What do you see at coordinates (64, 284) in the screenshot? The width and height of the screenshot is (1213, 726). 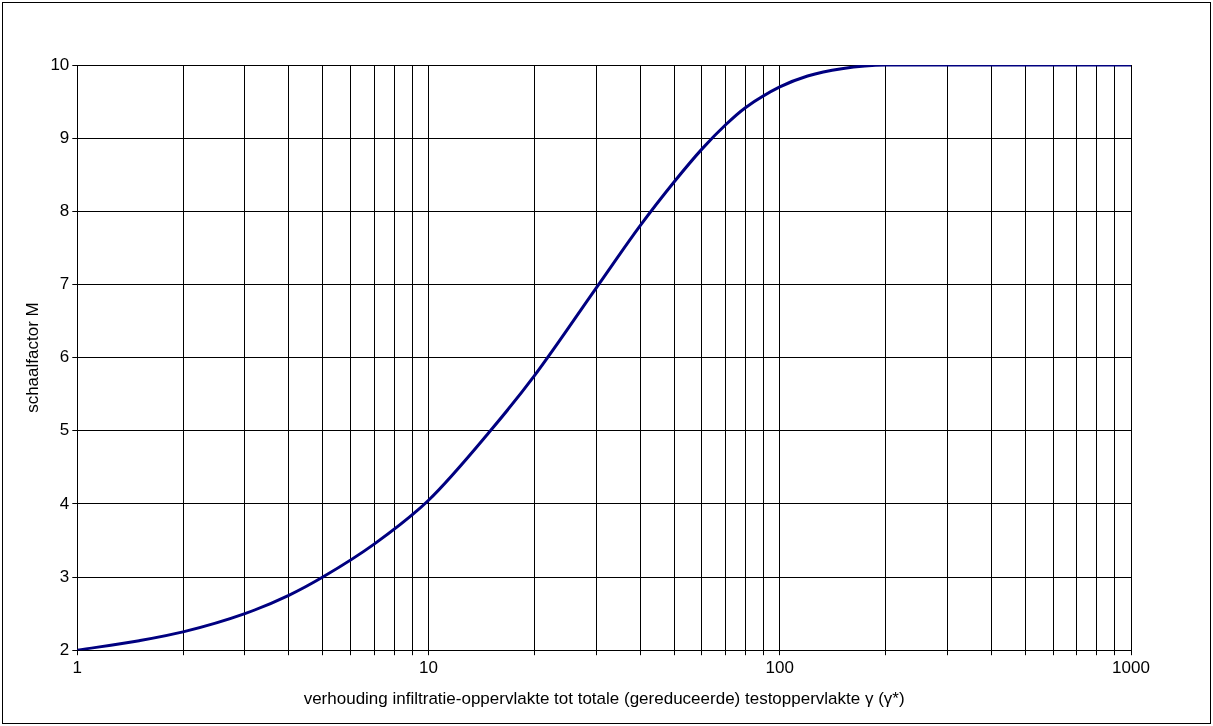 I see `y-tick-label: 7` at bounding box center [64, 284].